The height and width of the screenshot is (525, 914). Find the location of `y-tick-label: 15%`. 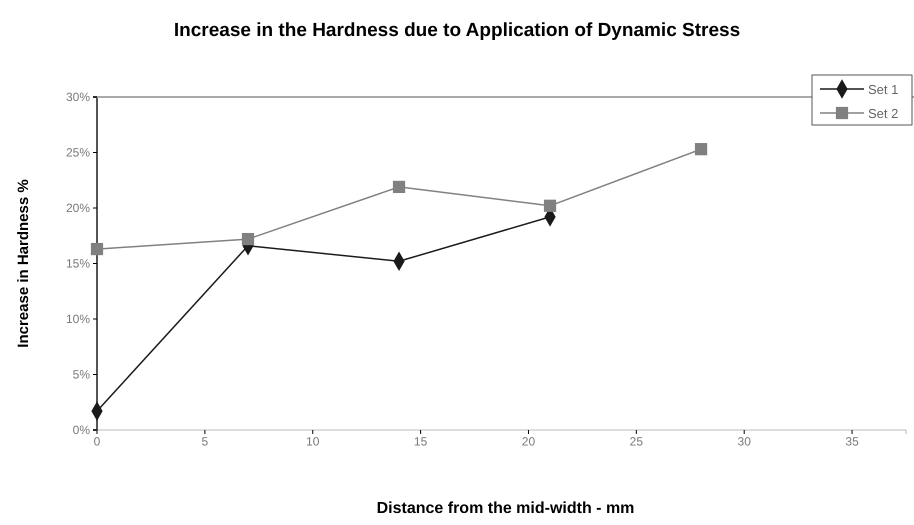

y-tick-label: 15% is located at coordinates (78, 263).